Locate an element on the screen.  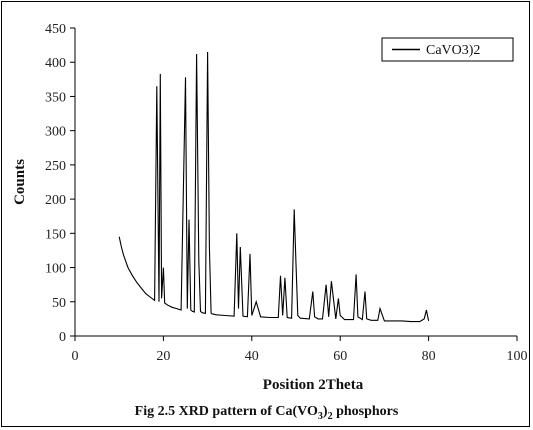
legend-box is located at coordinates (447, 49).